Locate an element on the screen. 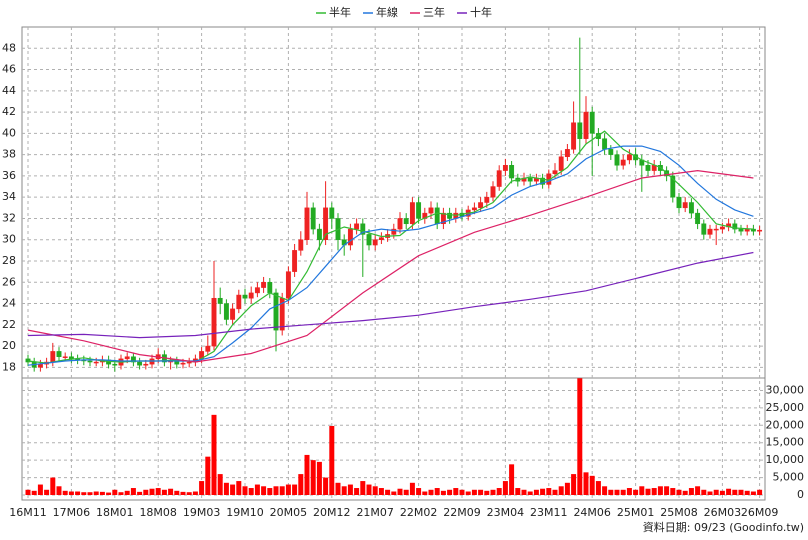 Image resolution: width=808 pixels, height=540 pixels. legend-label: 年線 is located at coordinates (387, 12).